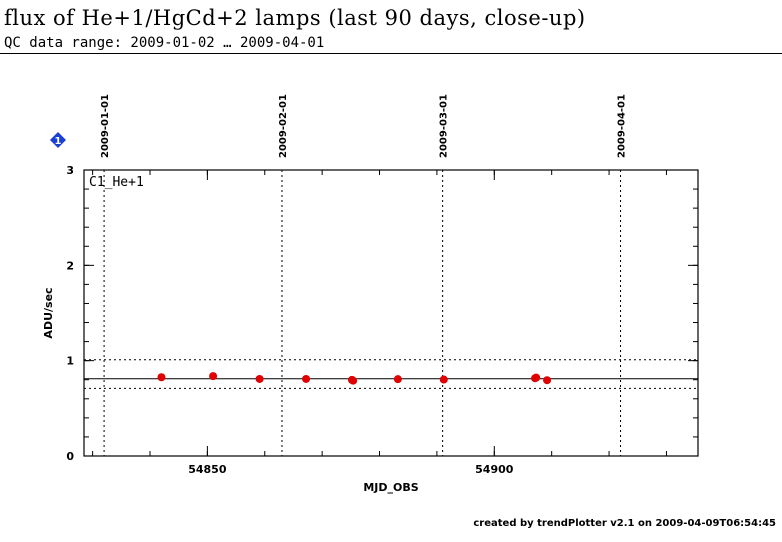 The height and width of the screenshot is (542, 782). I want to click on chart-subtitle: QC data range: 2009-01-02 … 2009-04-01, so click(164, 43).